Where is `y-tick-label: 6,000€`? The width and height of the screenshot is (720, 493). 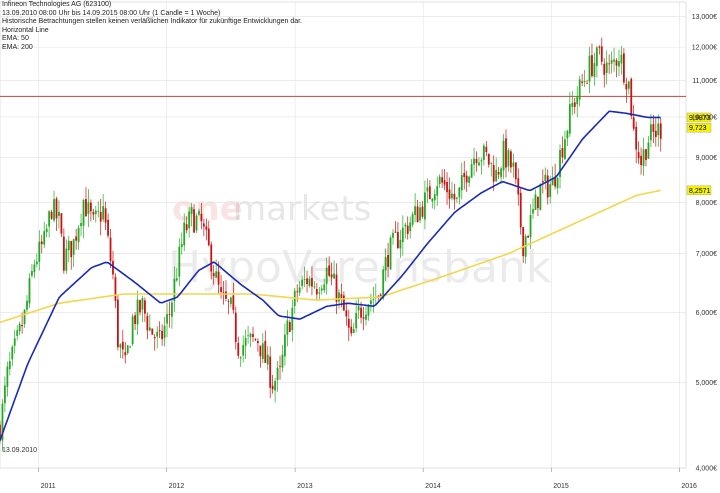
y-tick-label: 6,000€ is located at coordinates (707, 313).